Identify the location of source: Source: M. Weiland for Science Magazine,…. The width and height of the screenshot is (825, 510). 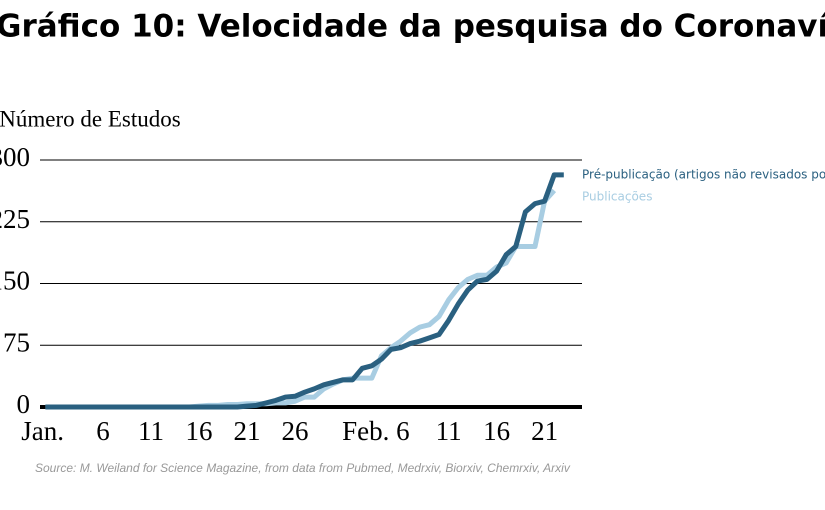
(303, 468).